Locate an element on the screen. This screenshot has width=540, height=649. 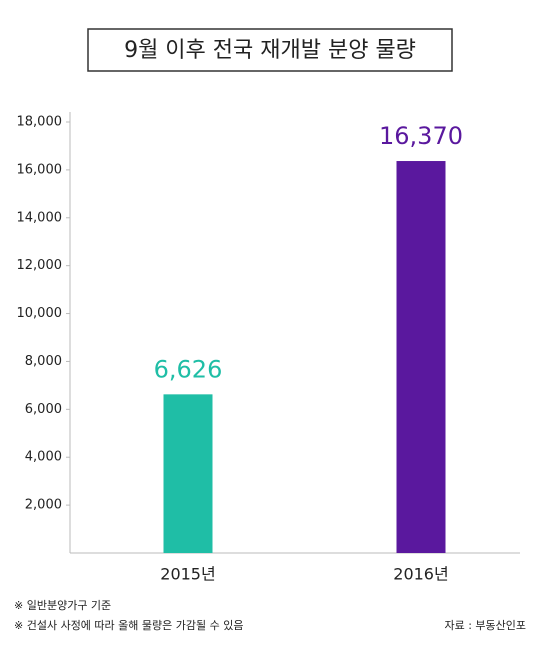
title-box is located at coordinates (270, 50).